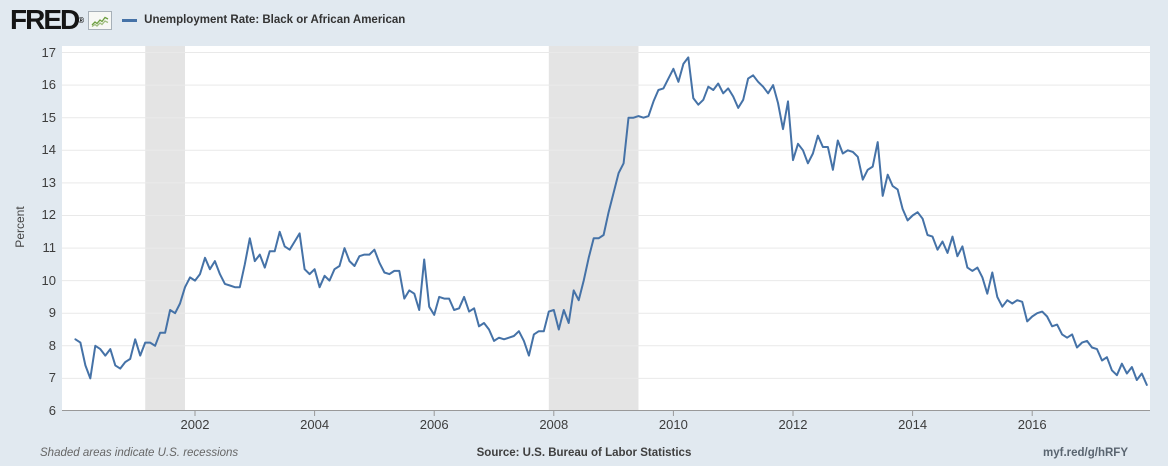 This screenshot has height=470, width=1168. What do you see at coordinates (52, 345) in the screenshot?
I see `y-axis-tick-label: 8` at bounding box center [52, 345].